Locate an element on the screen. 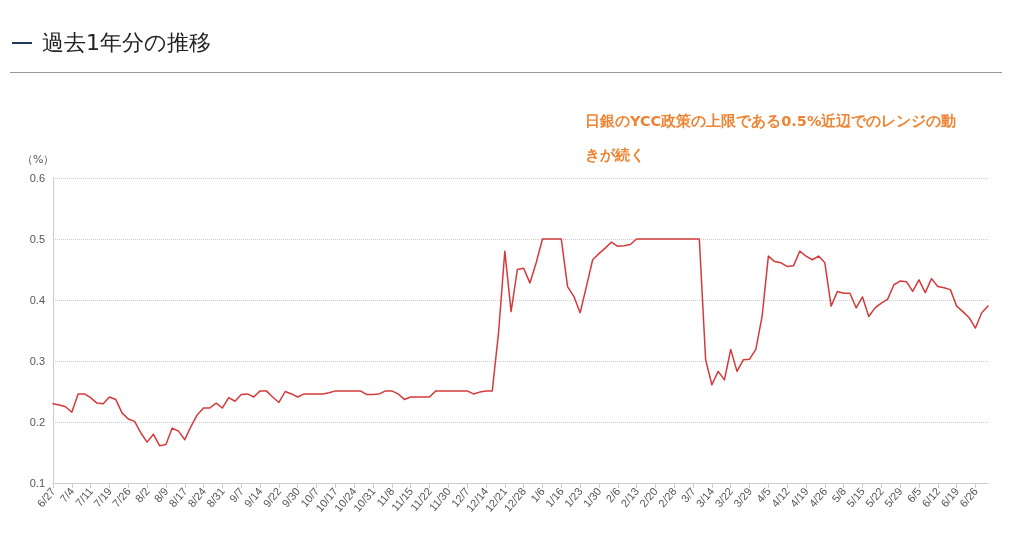  text: 日銀のYCC政策の上限である0.5%近辺でのレンジの動きが続く is located at coordinates (771, 138).